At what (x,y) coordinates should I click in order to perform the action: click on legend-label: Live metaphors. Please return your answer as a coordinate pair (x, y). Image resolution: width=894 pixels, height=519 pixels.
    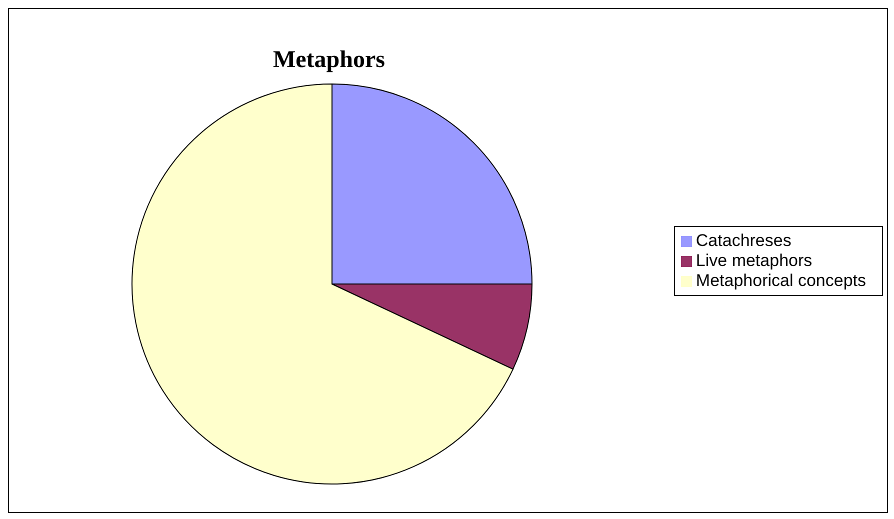
    Looking at the image, I should click on (754, 260).